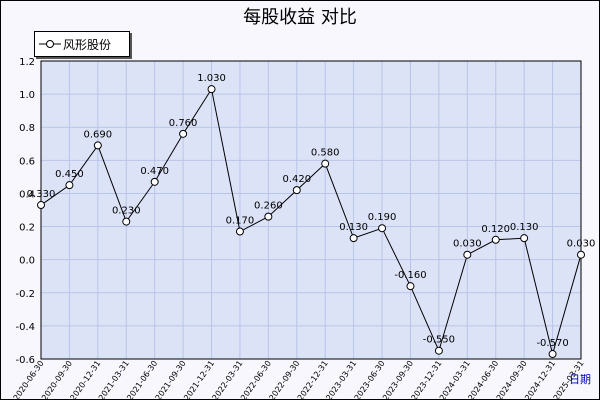 Image resolution: width=600 pixels, height=400 pixels. What do you see at coordinates (495, 229) in the screenshot?
I see `data-label: 0.120` at bounding box center [495, 229].